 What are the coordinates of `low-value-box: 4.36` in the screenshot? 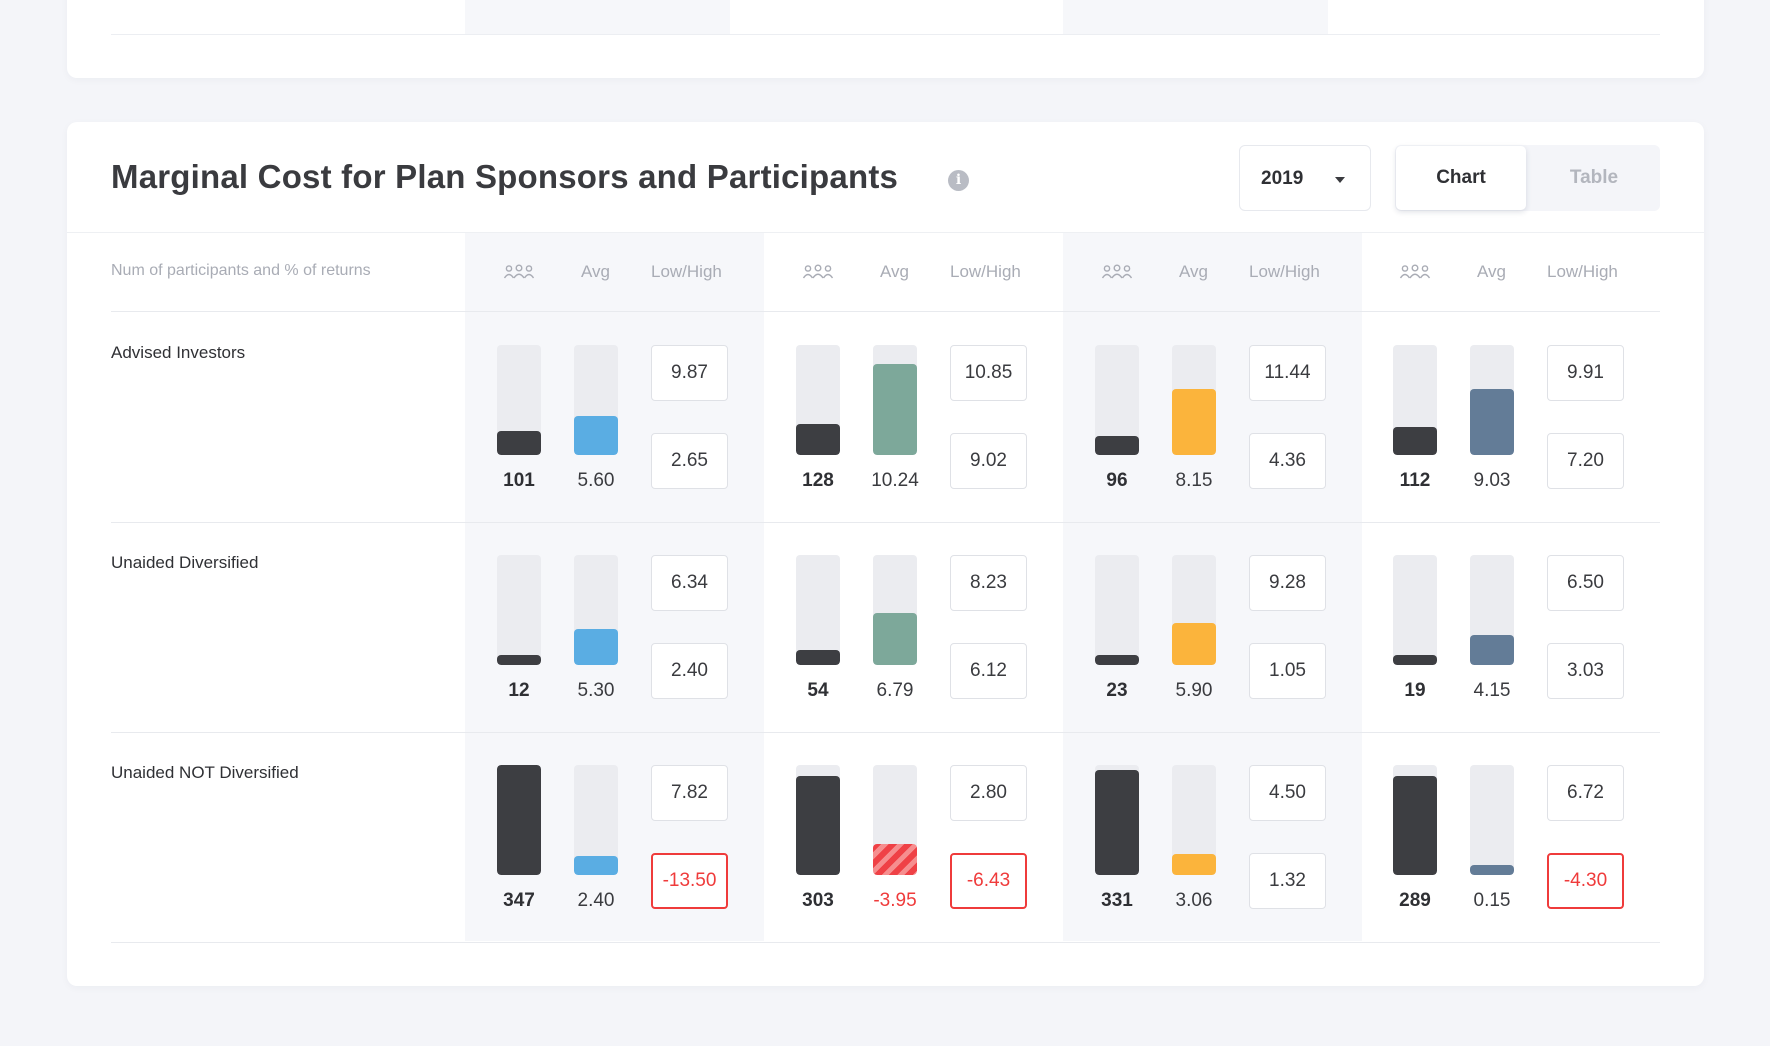 It's located at (1287, 461).